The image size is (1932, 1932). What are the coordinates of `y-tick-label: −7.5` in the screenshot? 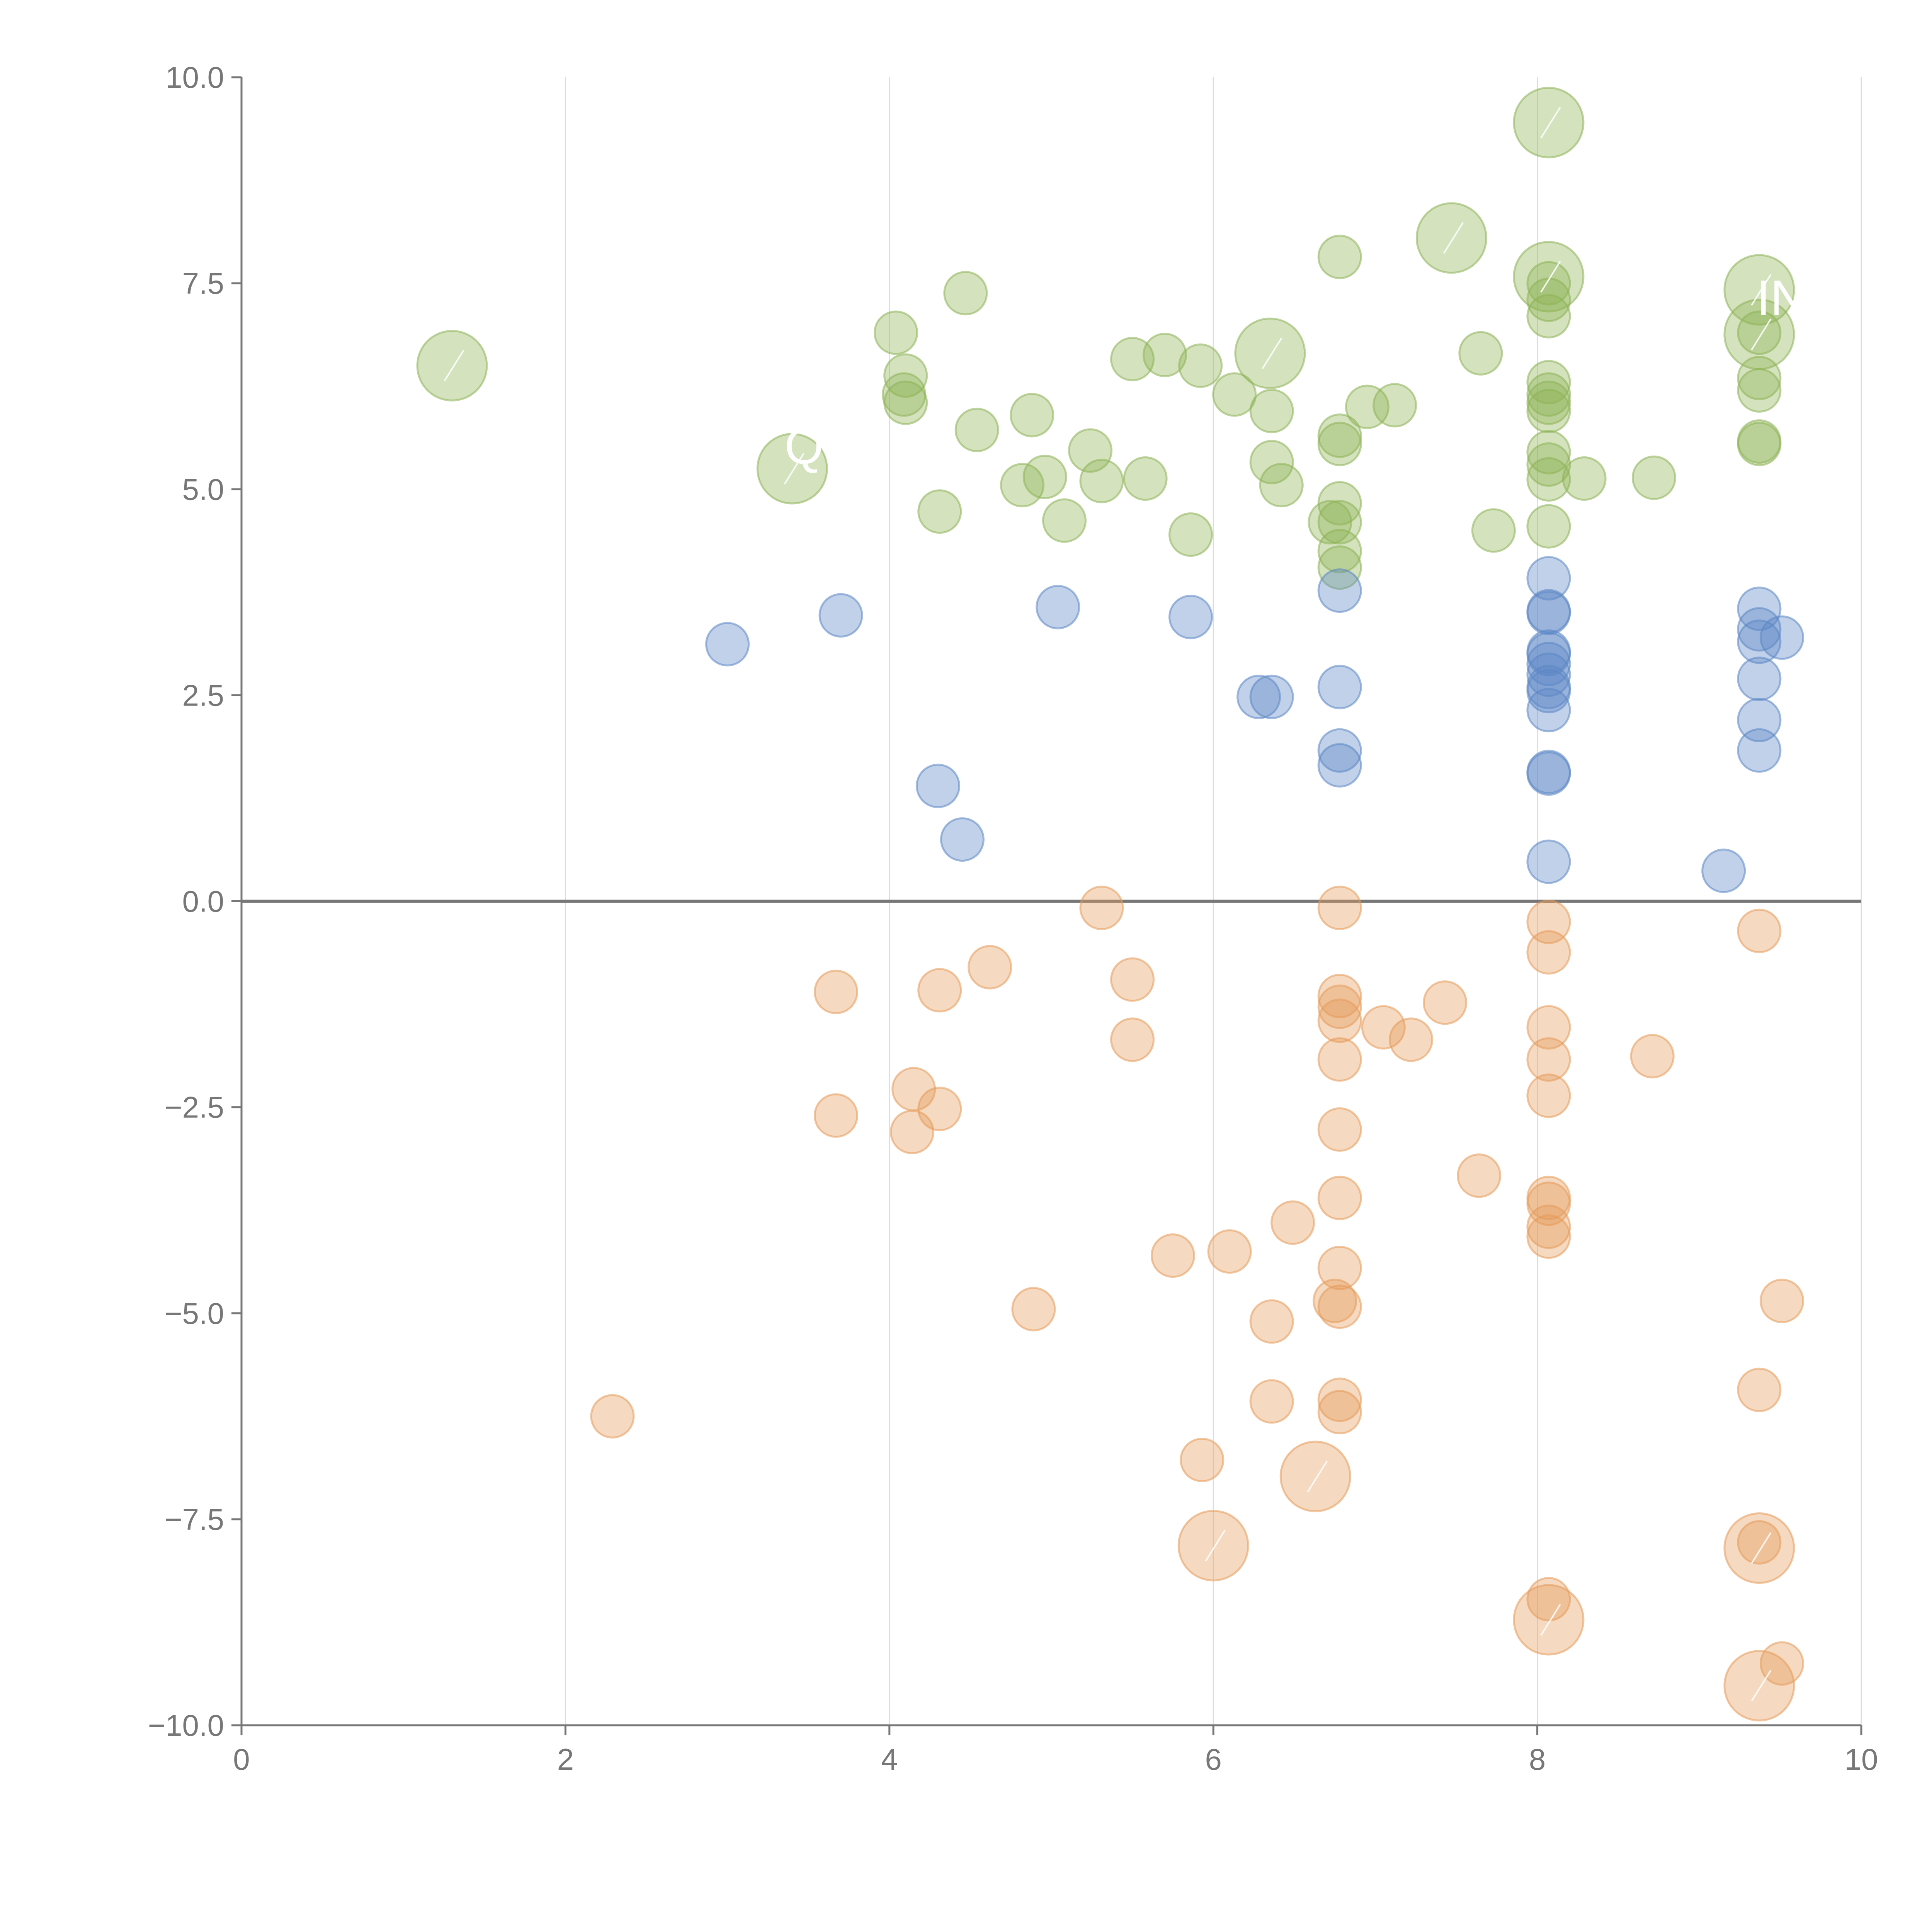 It's located at (194, 1519).